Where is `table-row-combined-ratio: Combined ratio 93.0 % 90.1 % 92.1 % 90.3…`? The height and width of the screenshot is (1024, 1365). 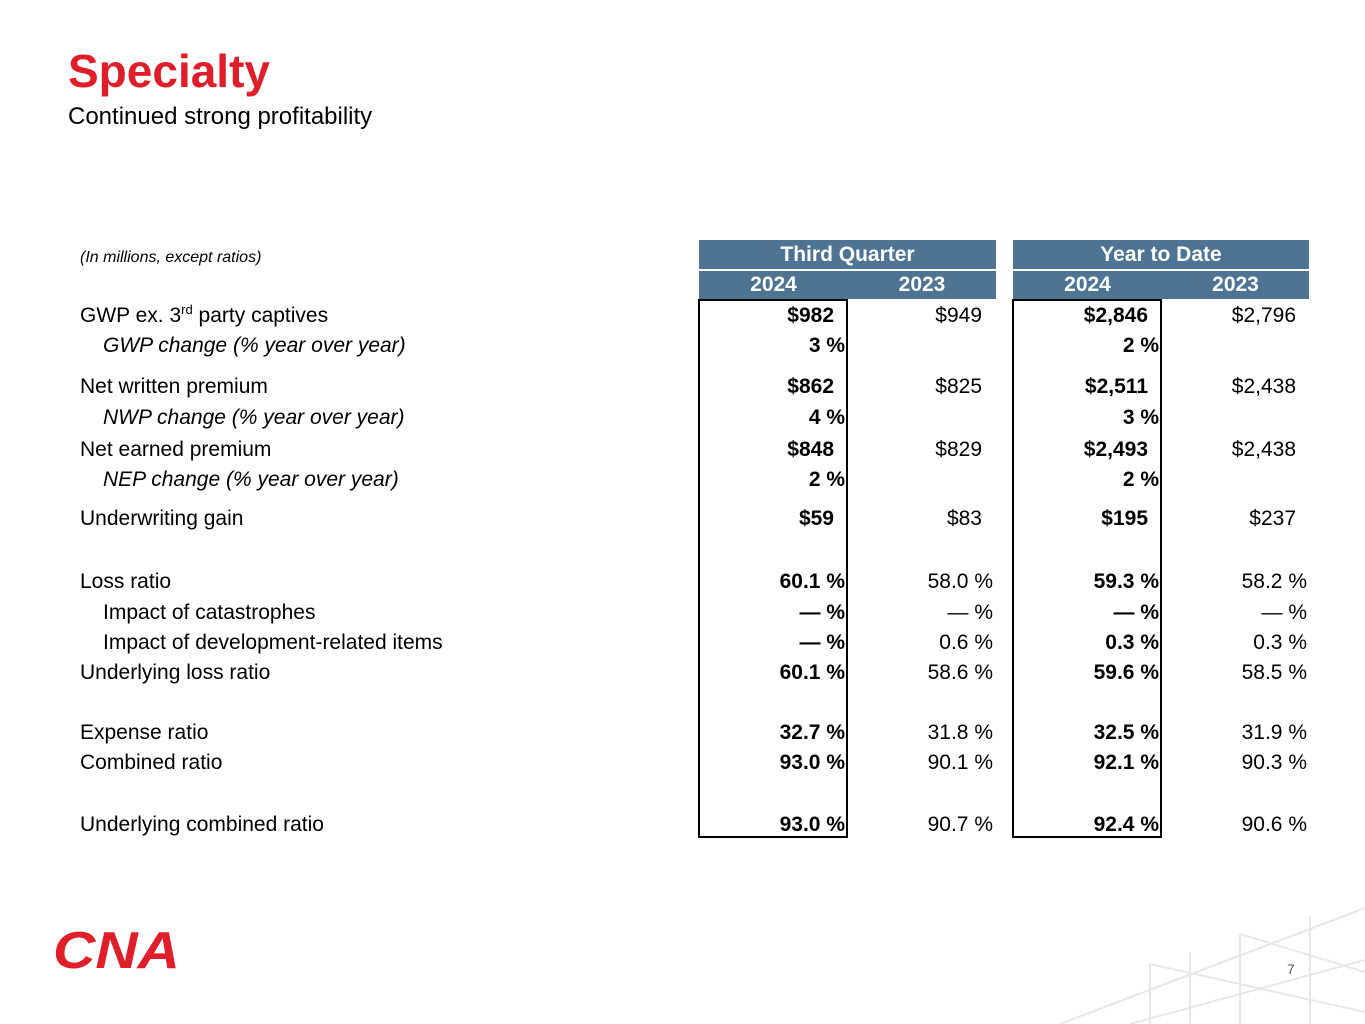
table-row-combined-ratio: Combined ratio 93.0 % 90.1 % 92.1 % 90.3… is located at coordinates (682, 763).